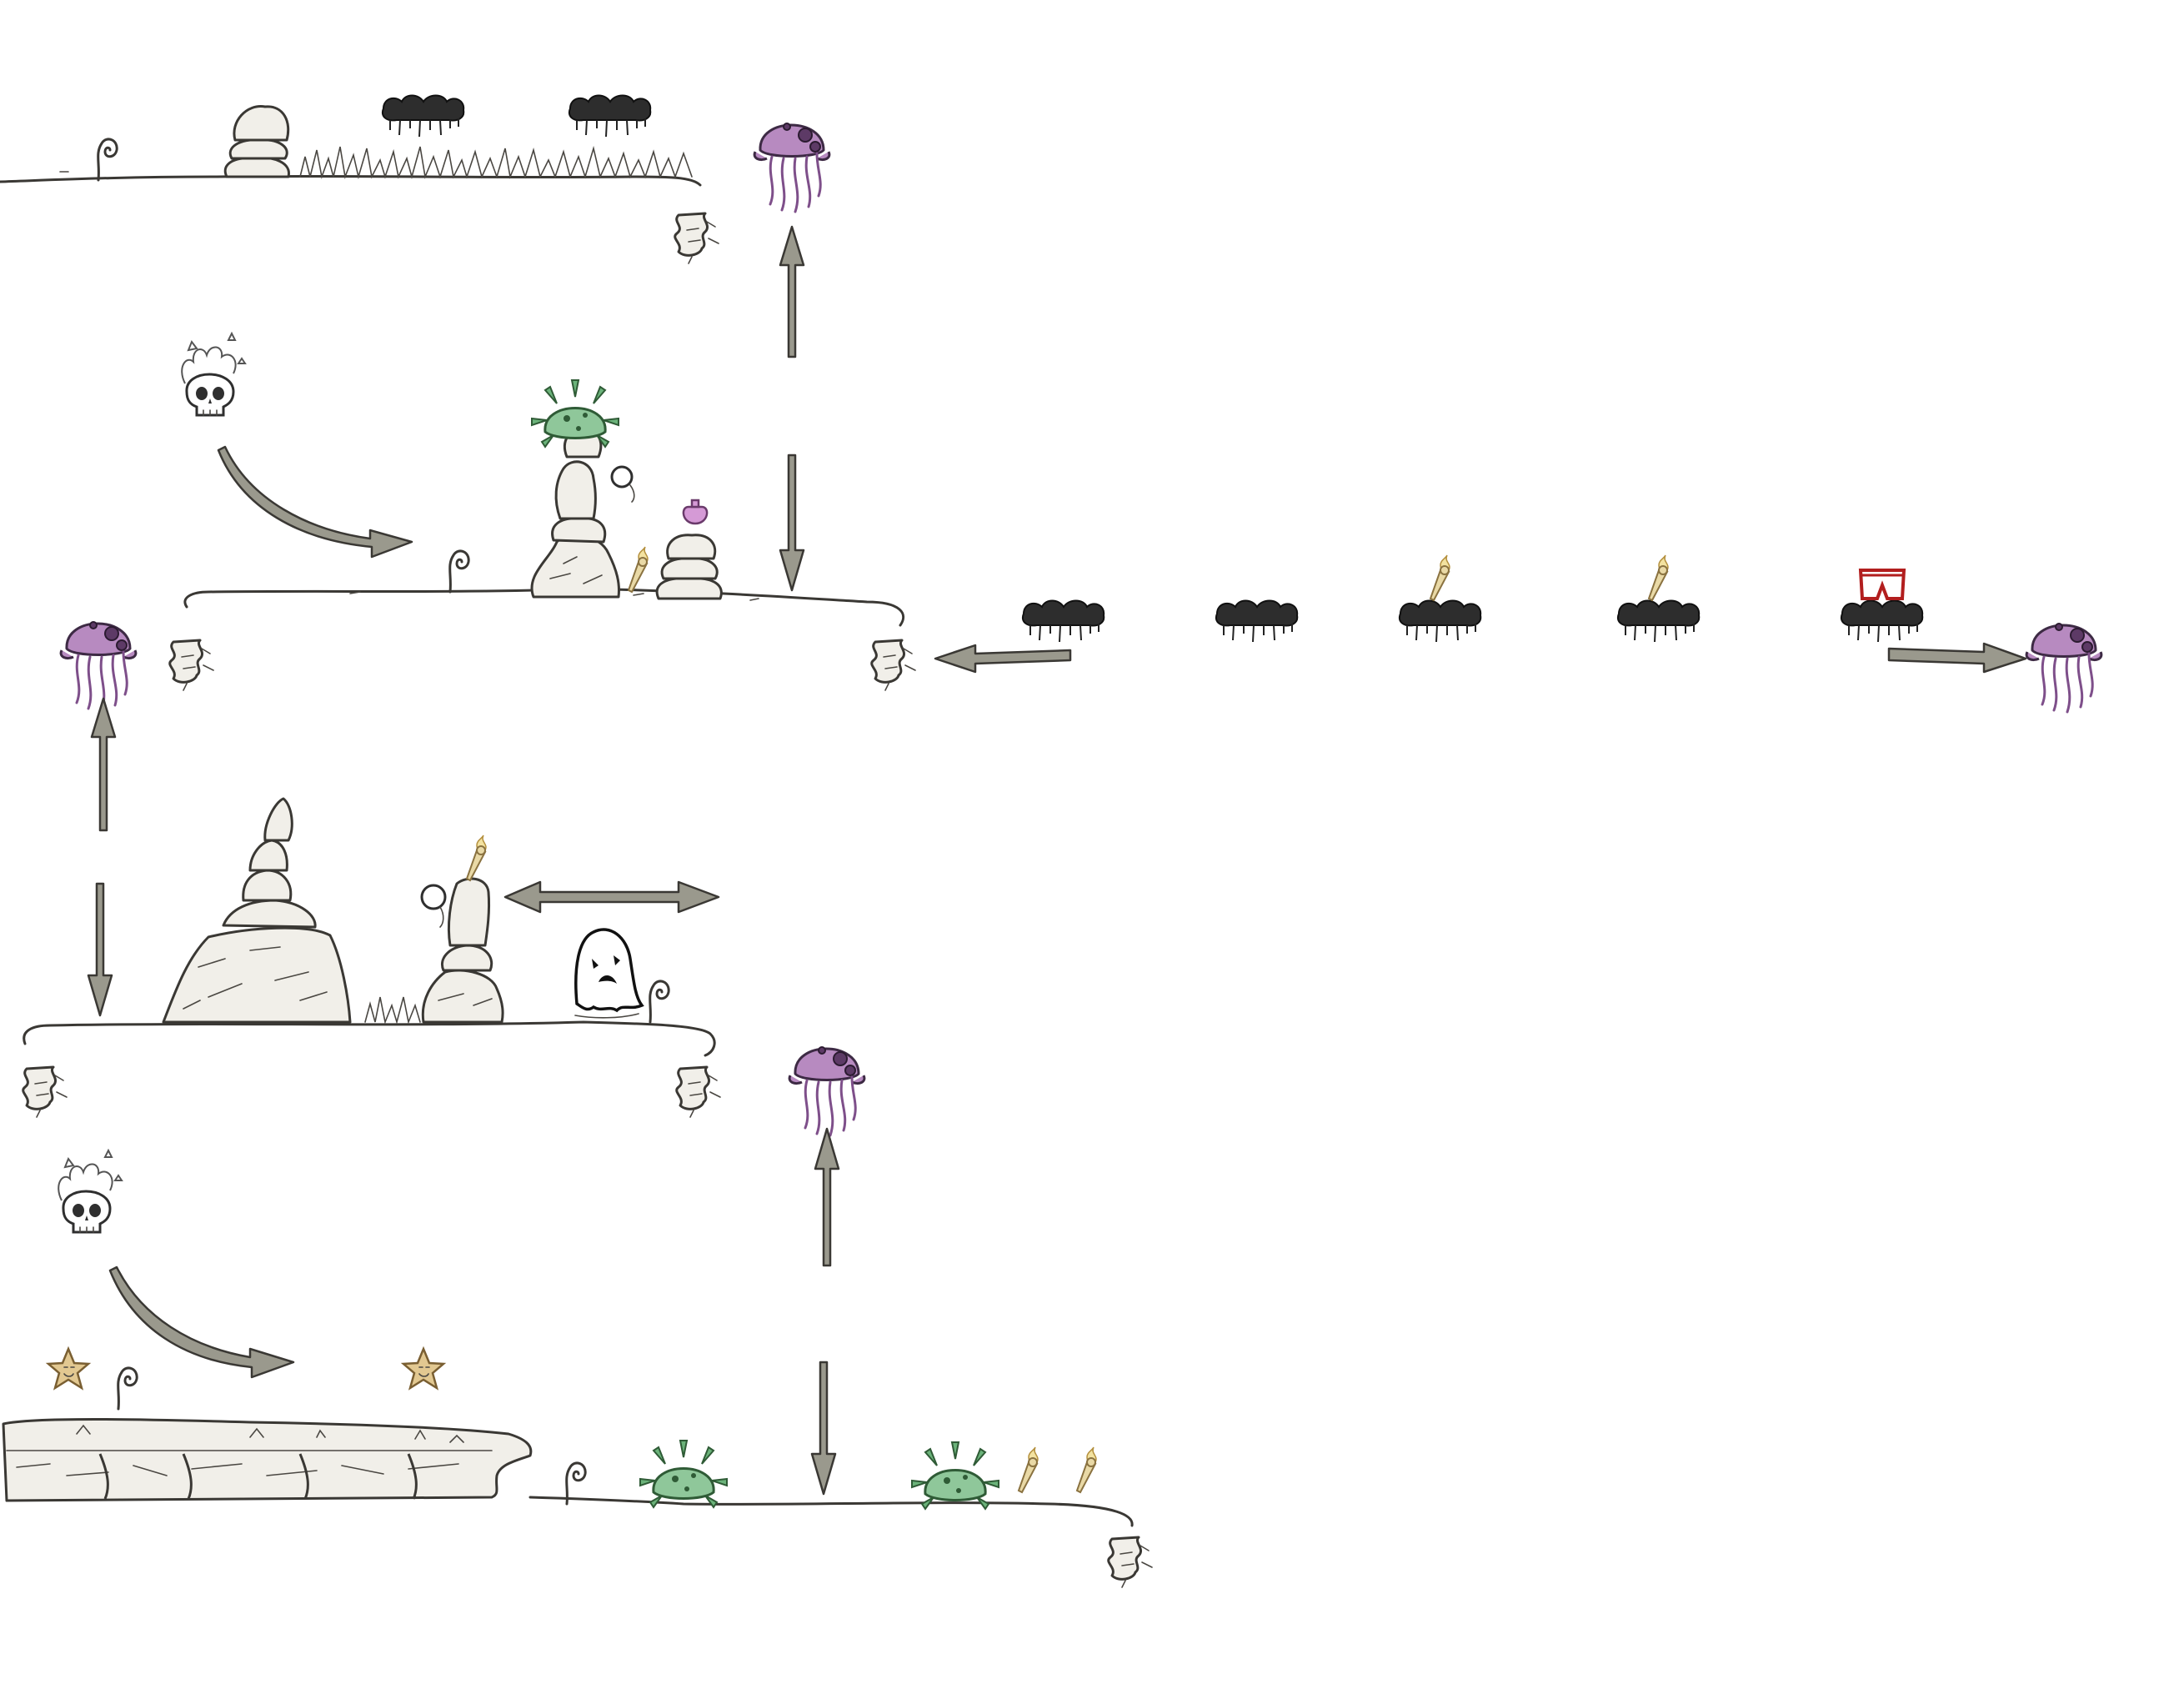  I want to click on potion-pickup-icon, so click(695, 512).